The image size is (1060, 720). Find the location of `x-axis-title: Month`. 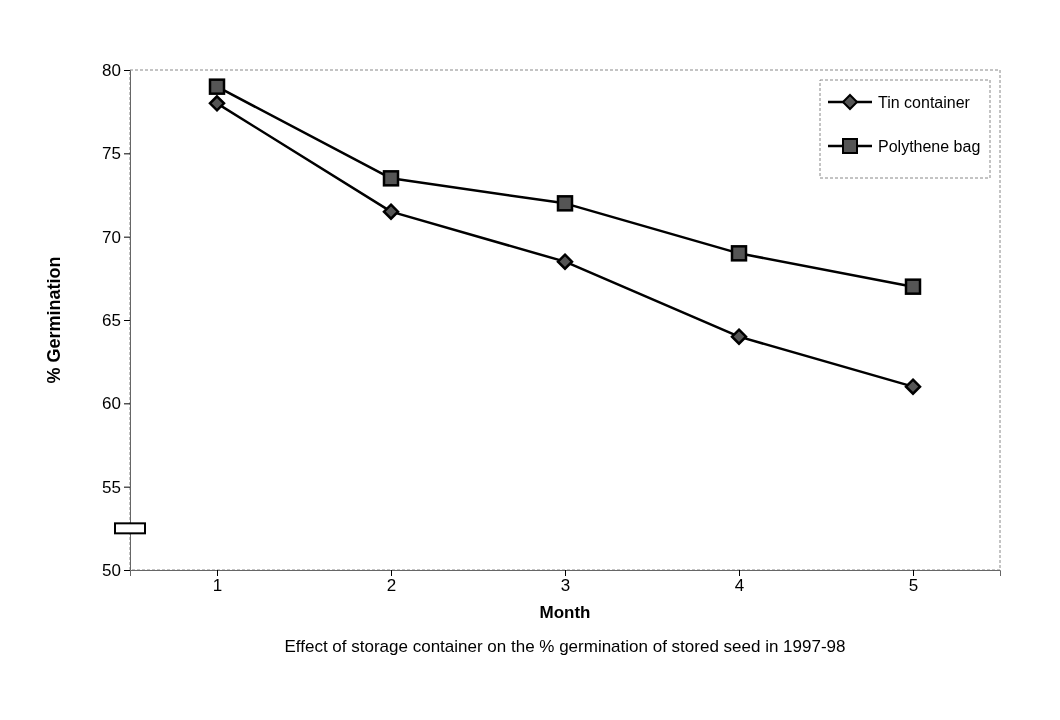

x-axis-title: Month is located at coordinates (565, 612).